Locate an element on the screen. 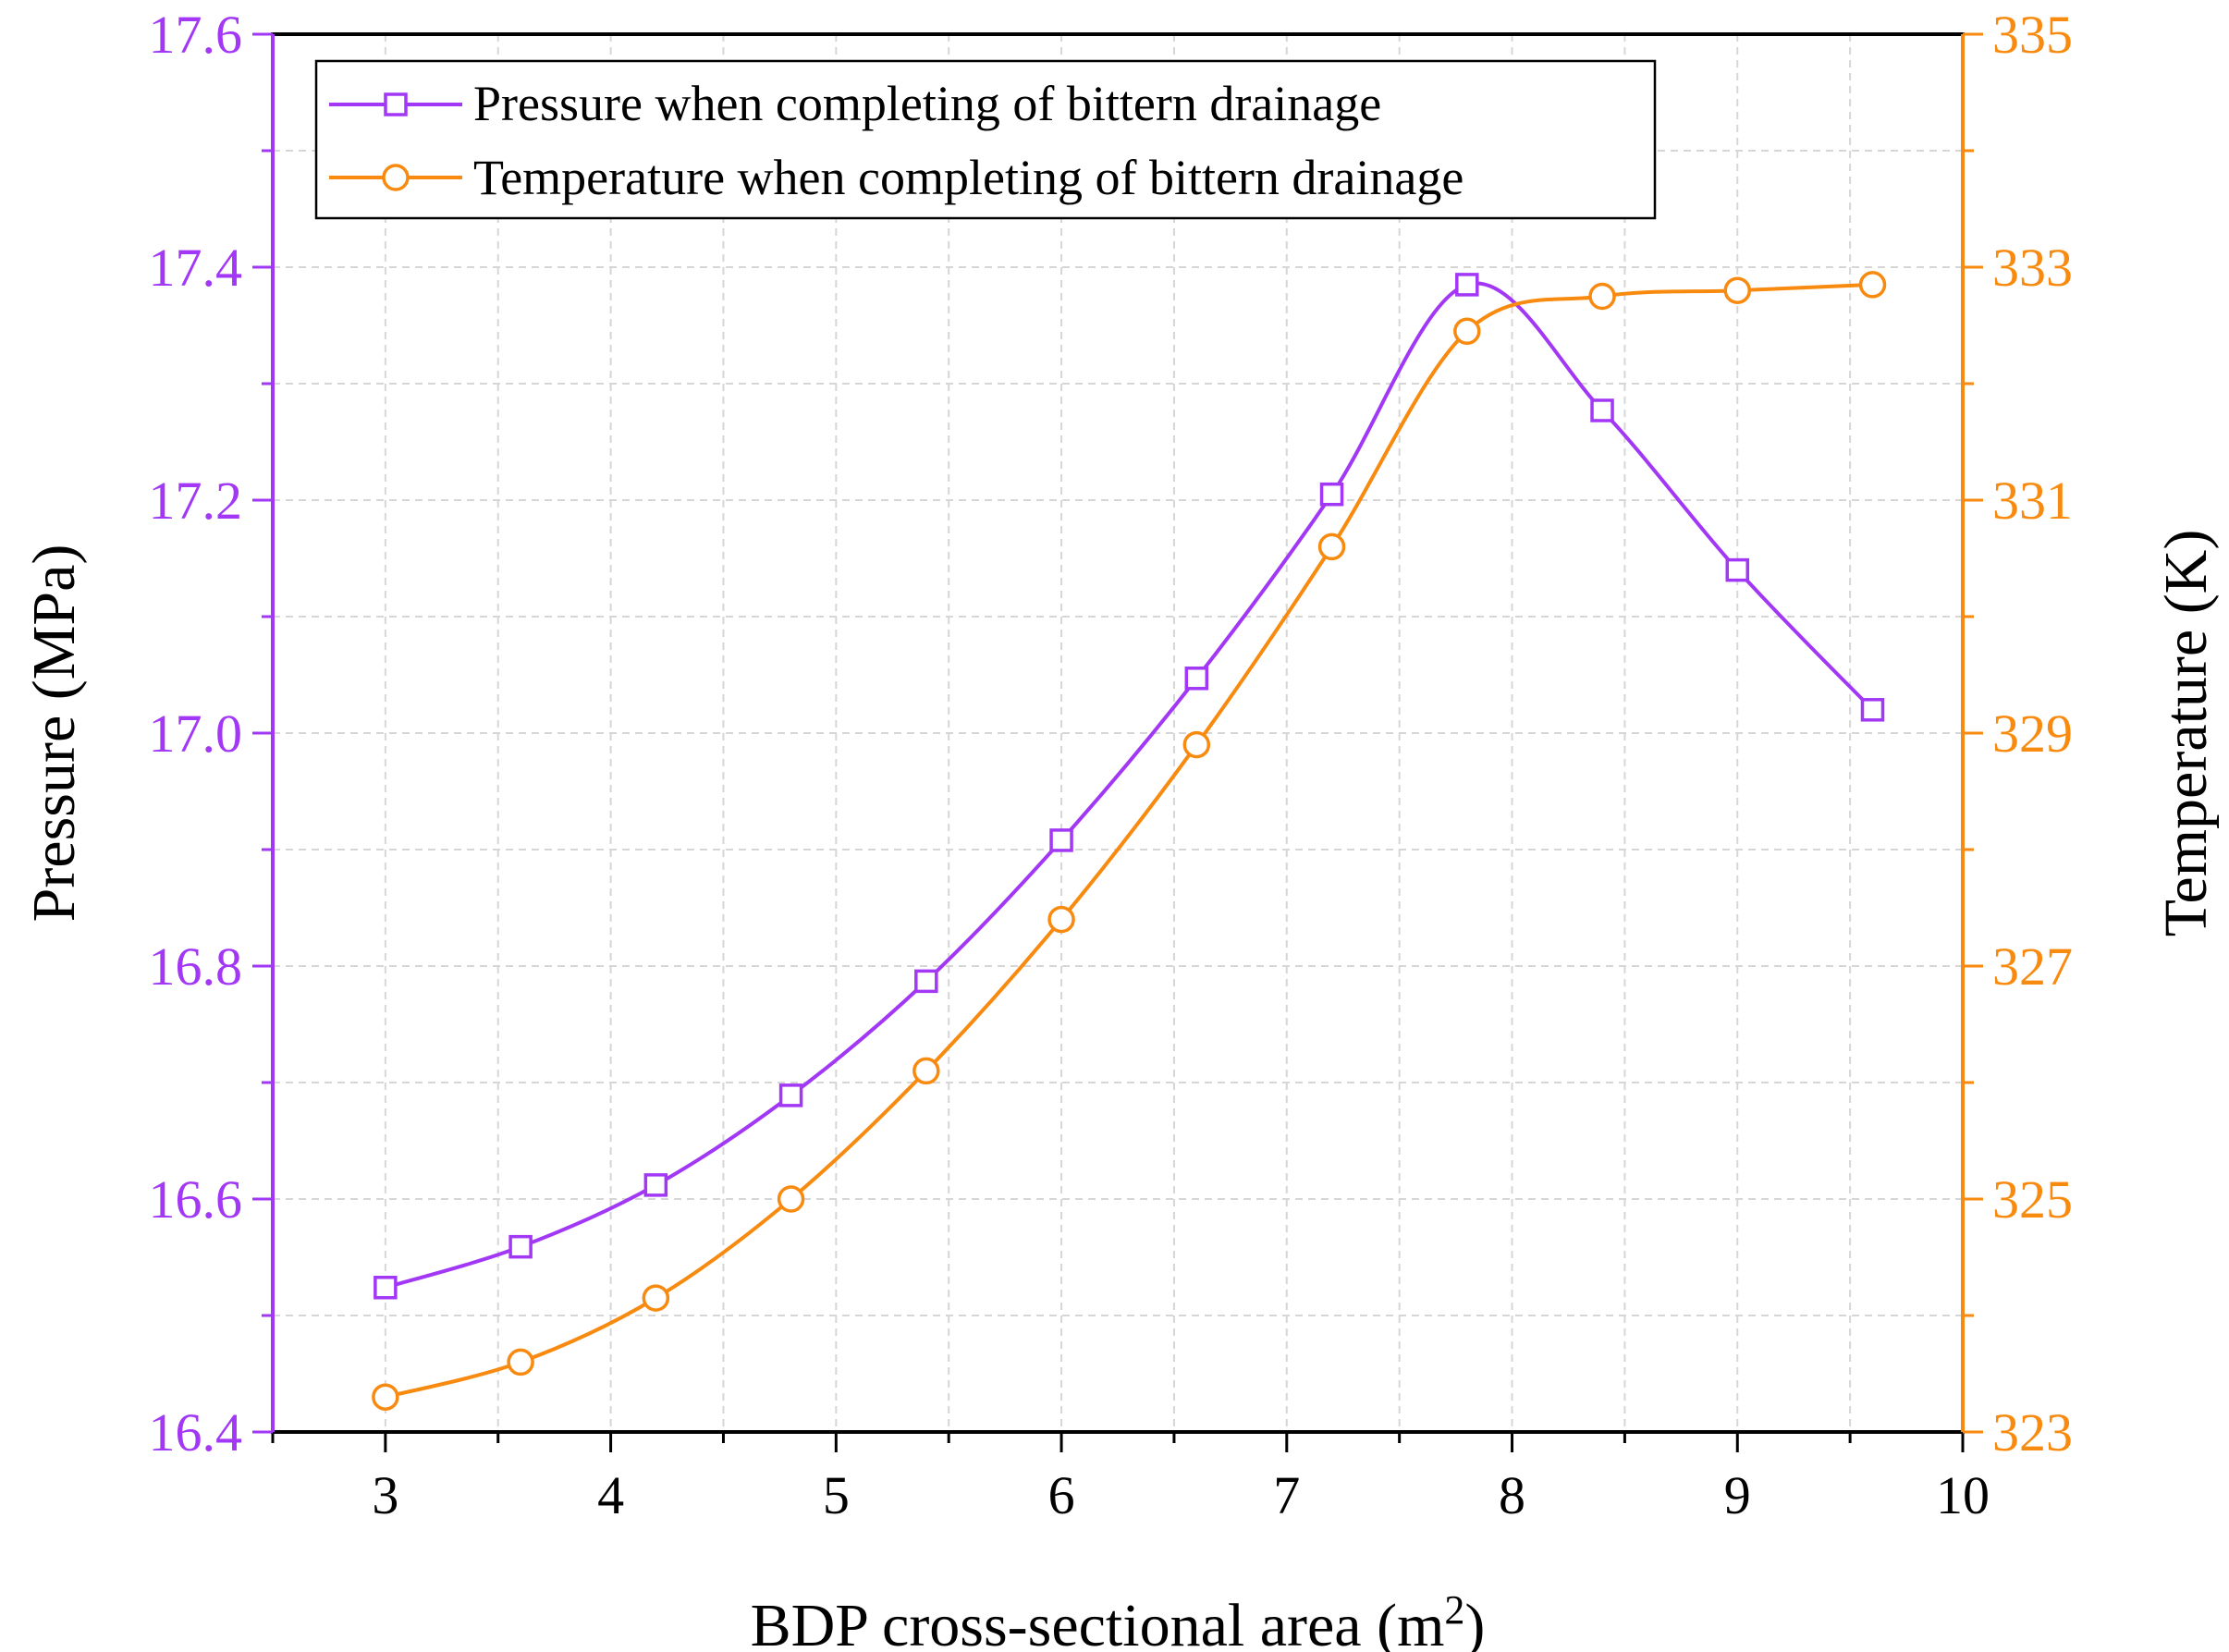 The width and height of the screenshot is (2229, 1652). left-tick-label: 16.8 is located at coordinates (196, 966).